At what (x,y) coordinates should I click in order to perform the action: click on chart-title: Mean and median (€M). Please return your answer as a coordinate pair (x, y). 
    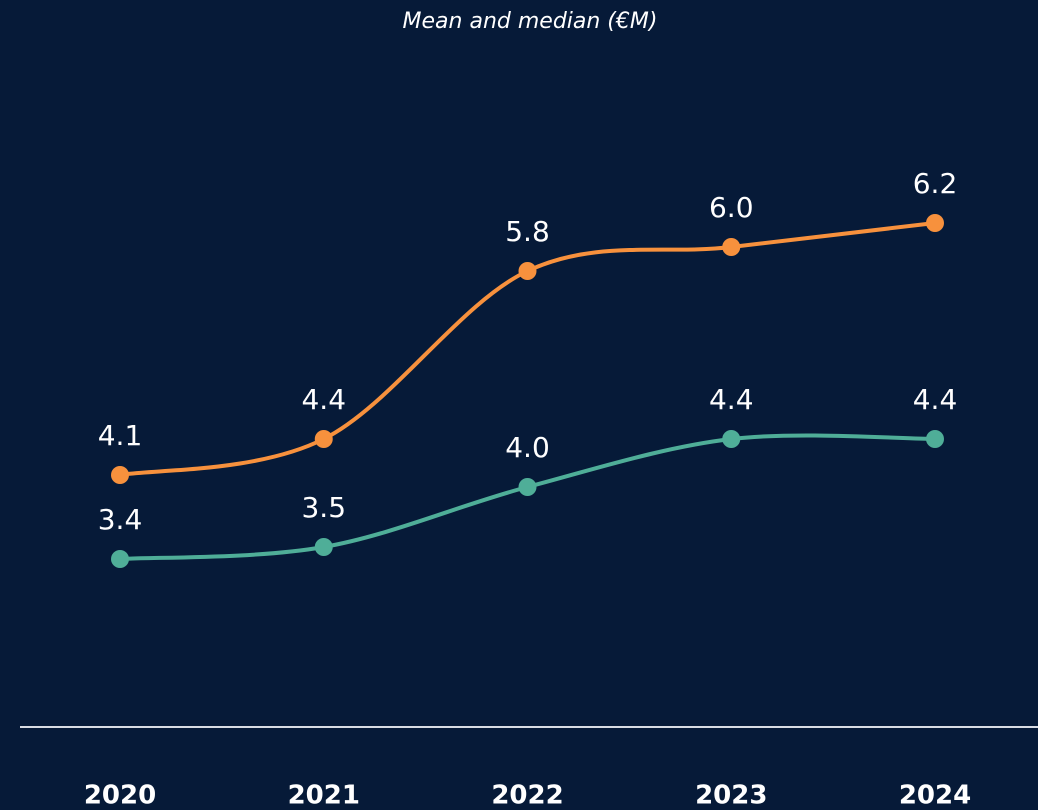
    Looking at the image, I should click on (530, 21).